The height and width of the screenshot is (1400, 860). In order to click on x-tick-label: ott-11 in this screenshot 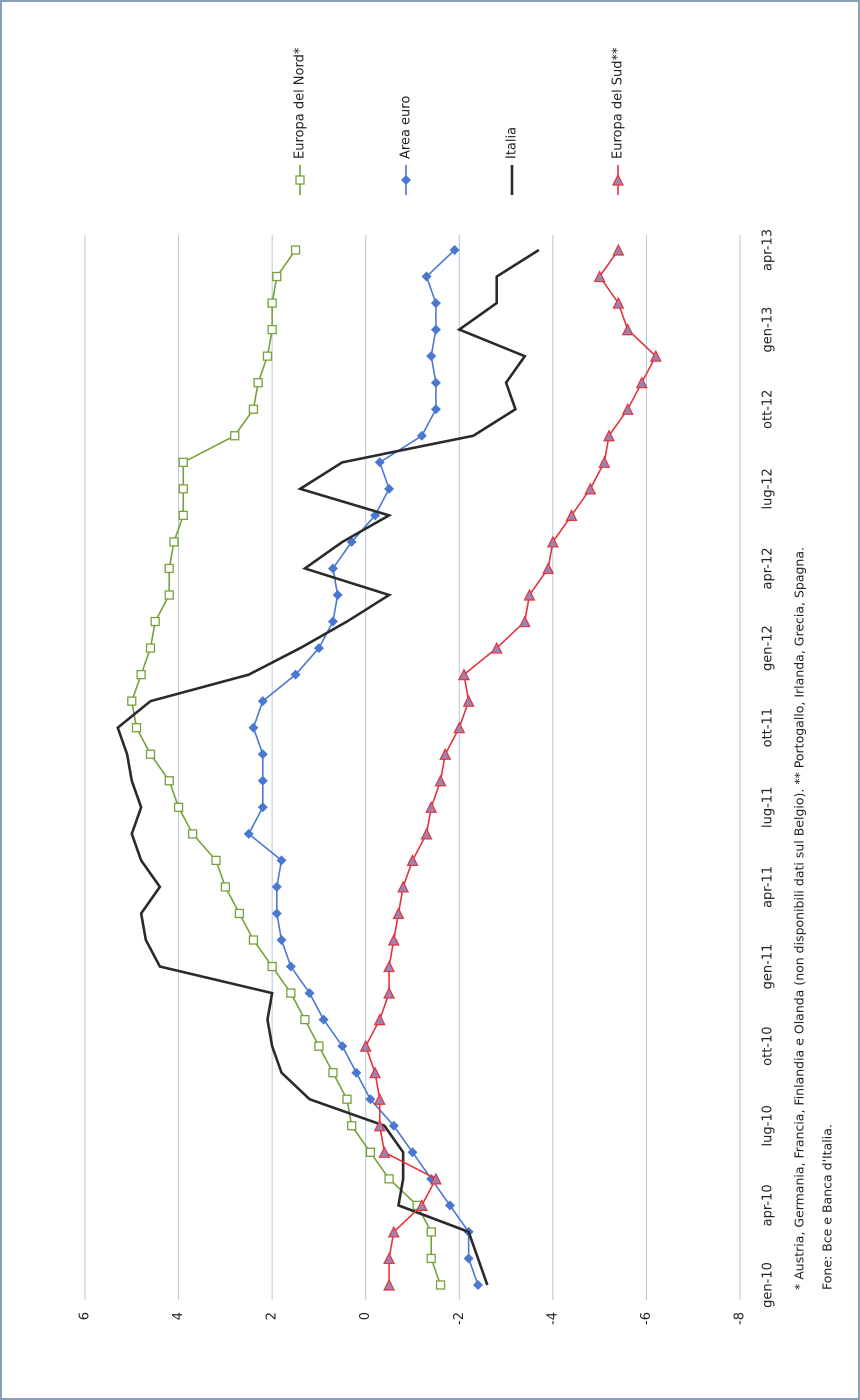, I will do `click(768, 727)`.